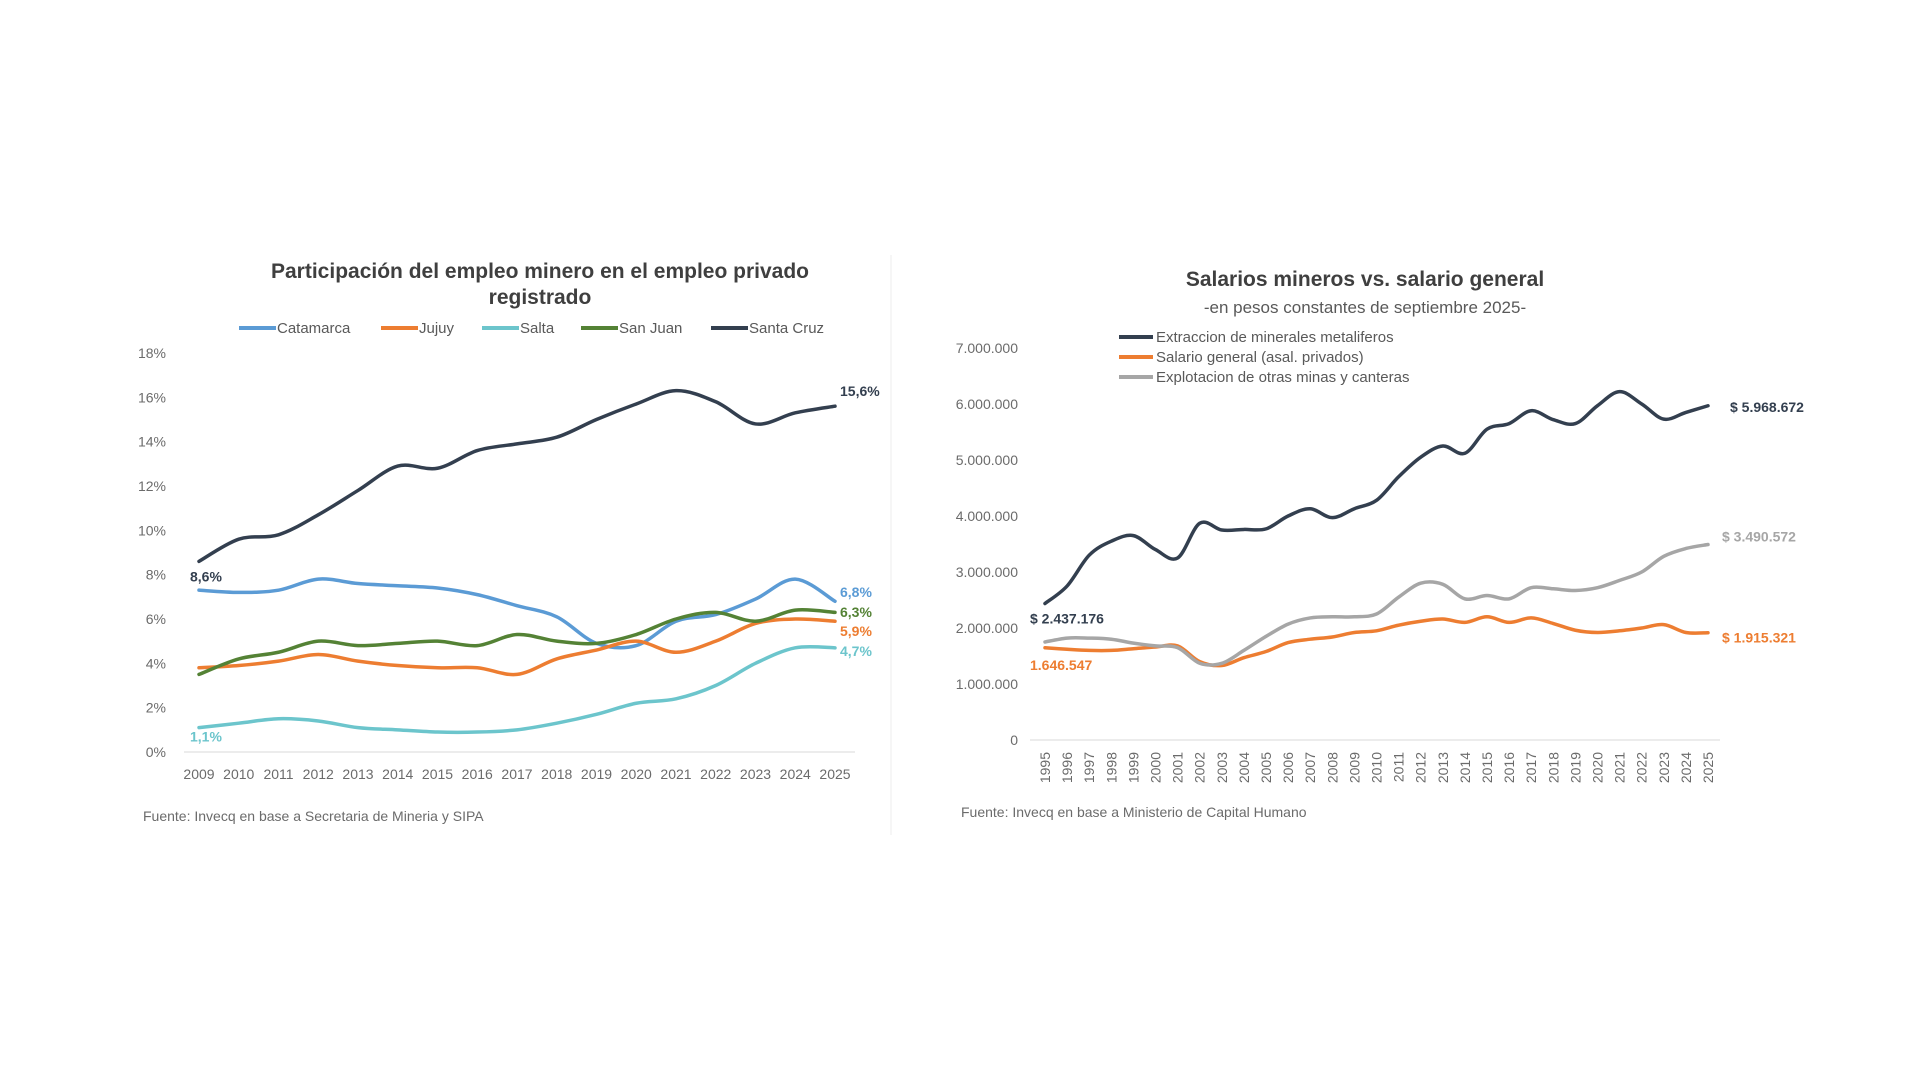 The image size is (1920, 1080). I want to click on end-value-label: $ 3.490.572, so click(1759, 537).